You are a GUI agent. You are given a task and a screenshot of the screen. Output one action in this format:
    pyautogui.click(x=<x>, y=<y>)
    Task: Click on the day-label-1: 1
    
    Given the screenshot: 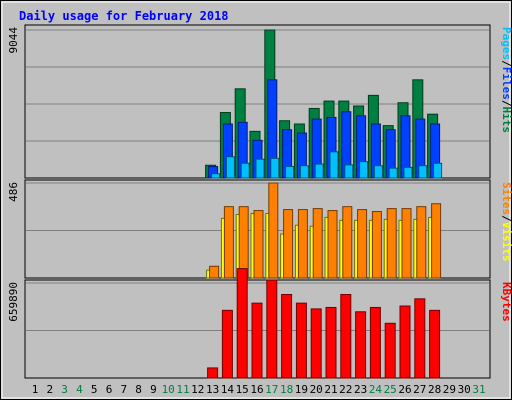 What is the action you would take?
    pyautogui.click(x=35, y=389)
    